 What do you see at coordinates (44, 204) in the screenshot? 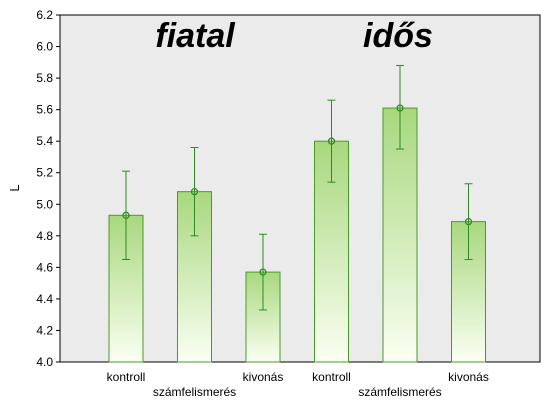
I see `y-tick-label: 5.0` at bounding box center [44, 204].